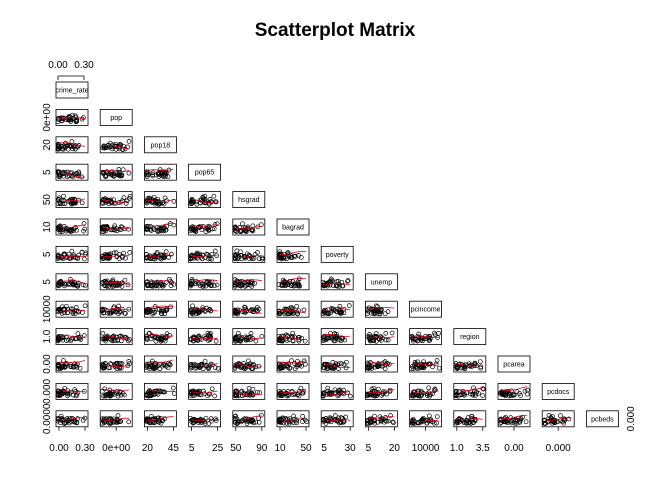  I want to click on bottom-tick-label: 45, so click(174, 448).